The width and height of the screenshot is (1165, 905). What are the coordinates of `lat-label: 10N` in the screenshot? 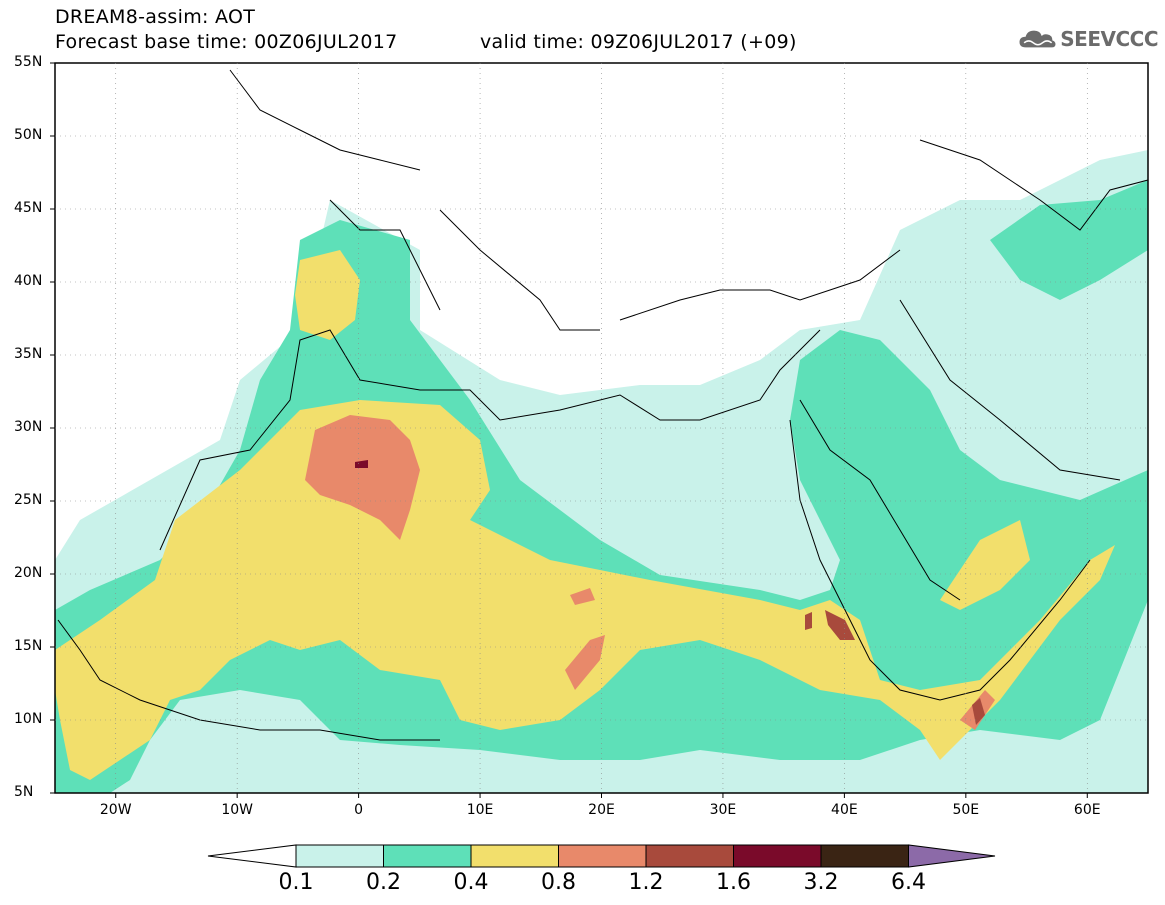 It's located at (28, 719).